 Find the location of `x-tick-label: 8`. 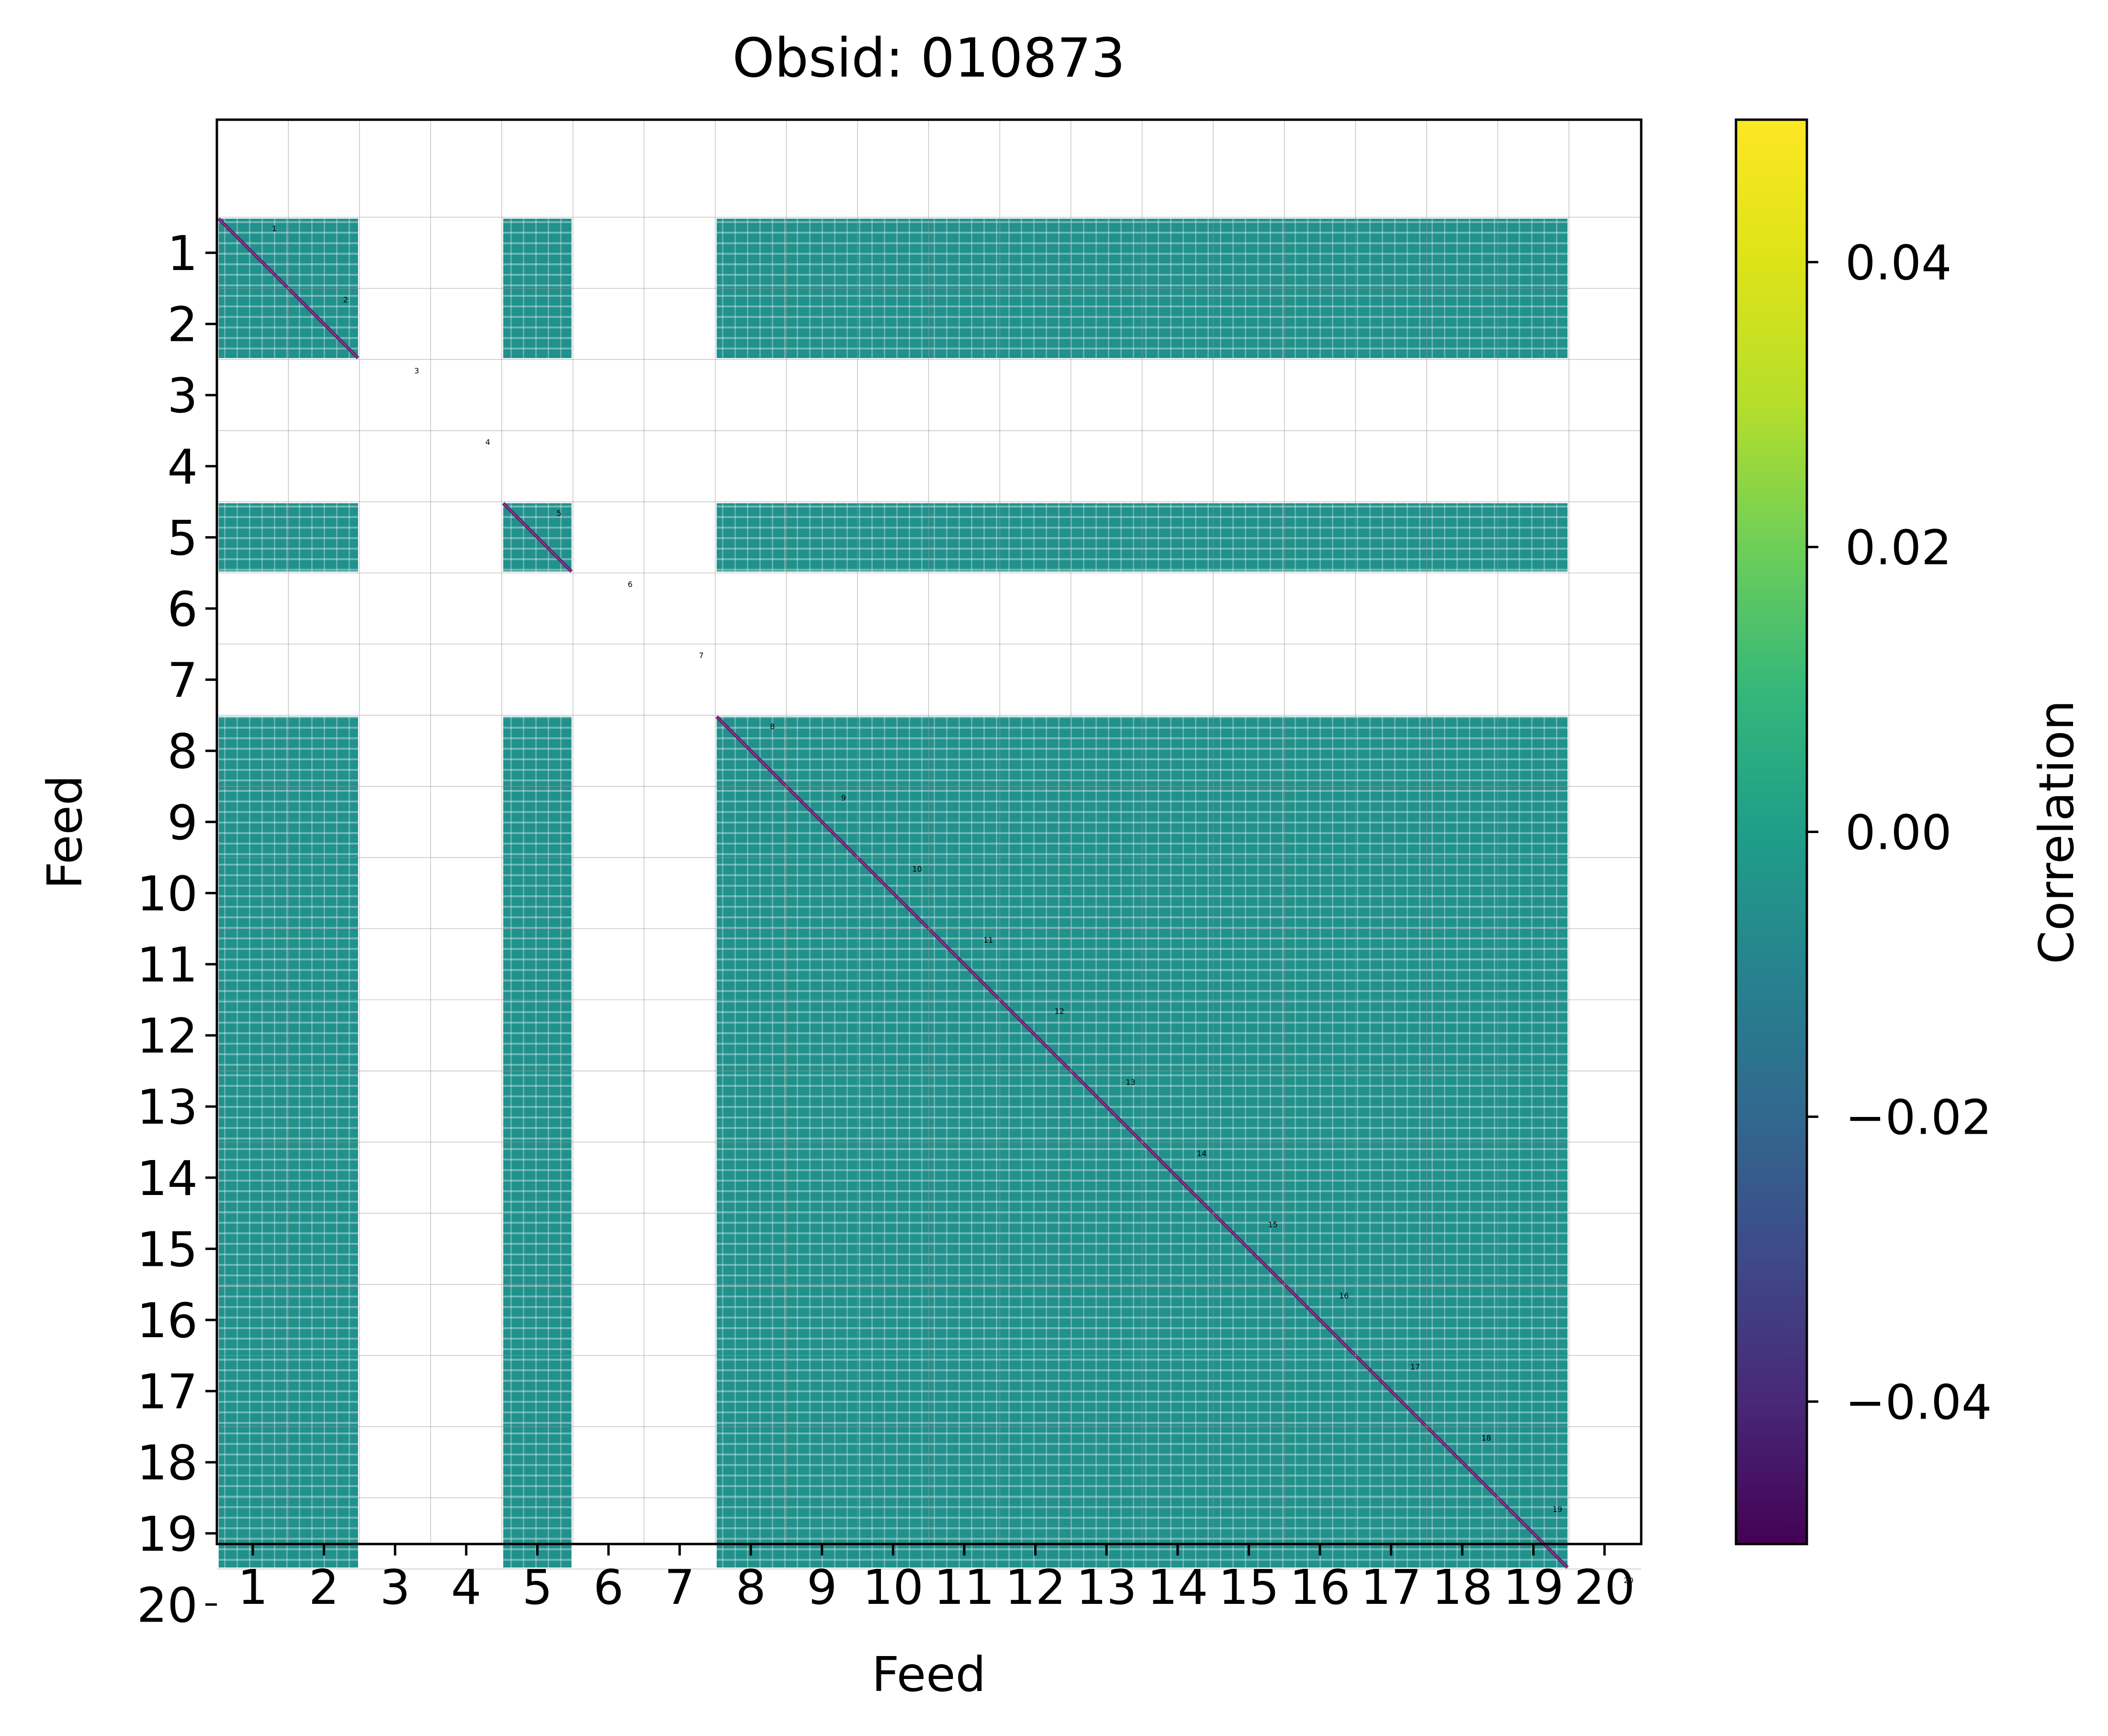

x-tick-label: 8 is located at coordinates (750, 1587).